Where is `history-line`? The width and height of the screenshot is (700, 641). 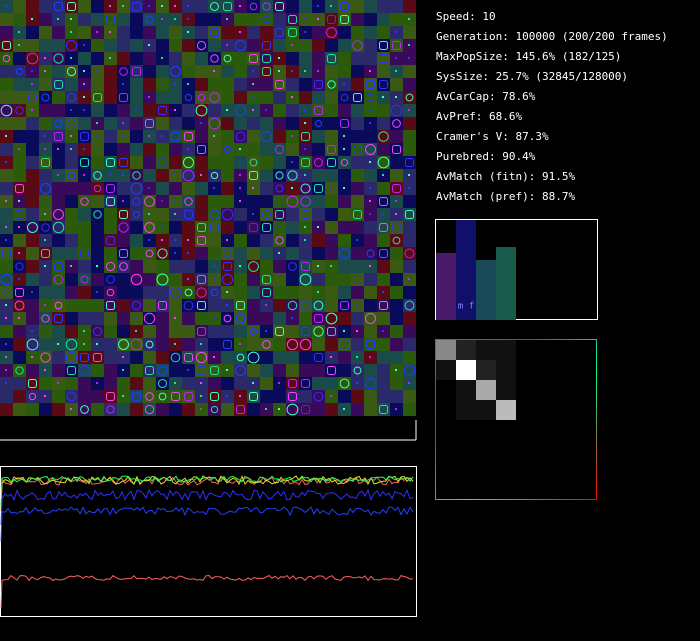 history-line is located at coordinates (207, 493).